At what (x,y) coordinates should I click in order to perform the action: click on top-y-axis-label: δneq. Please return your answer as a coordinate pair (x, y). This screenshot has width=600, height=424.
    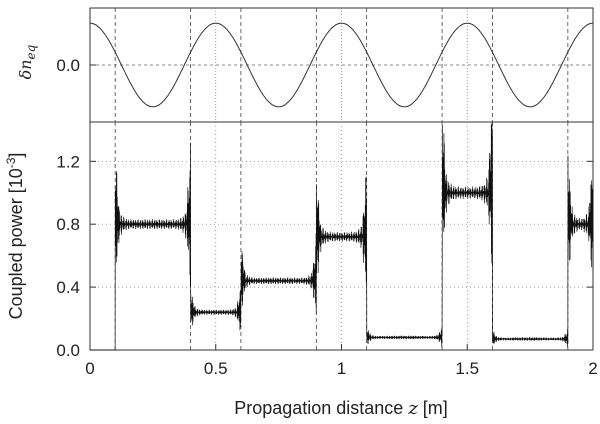
    Looking at the image, I should click on (27, 61).